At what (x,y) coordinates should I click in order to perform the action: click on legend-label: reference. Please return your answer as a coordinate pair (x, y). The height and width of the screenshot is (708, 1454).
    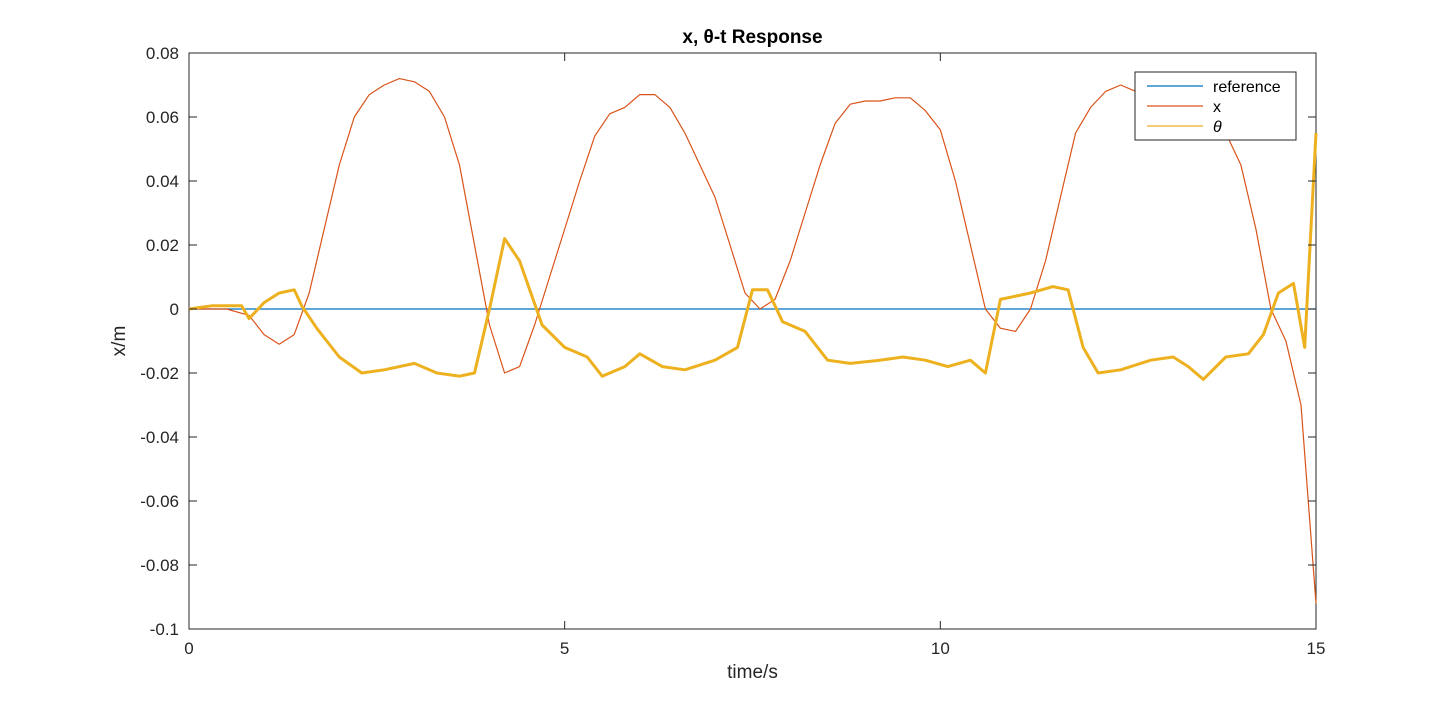
    Looking at the image, I should click on (1247, 87).